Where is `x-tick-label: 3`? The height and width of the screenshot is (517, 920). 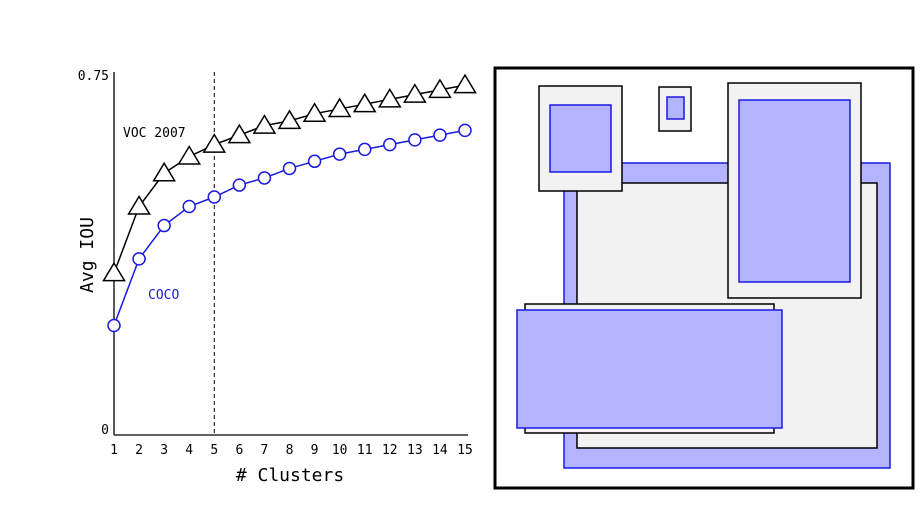
x-tick-label: 3 is located at coordinates (164, 450).